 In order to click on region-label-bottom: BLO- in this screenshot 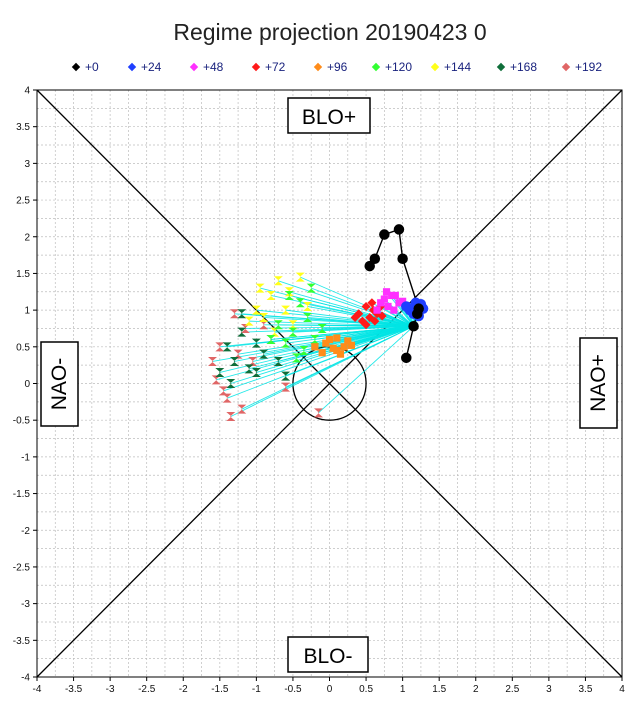, I will do `click(328, 654)`.